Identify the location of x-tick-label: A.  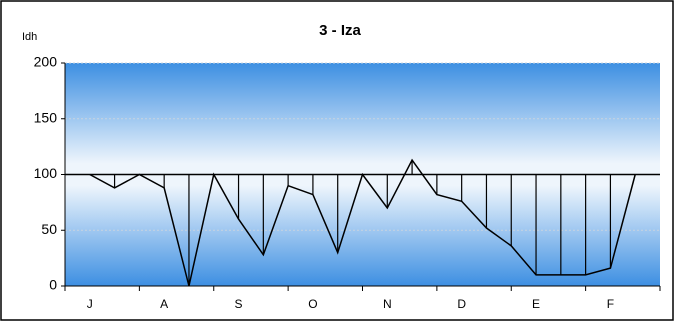
(164, 304).